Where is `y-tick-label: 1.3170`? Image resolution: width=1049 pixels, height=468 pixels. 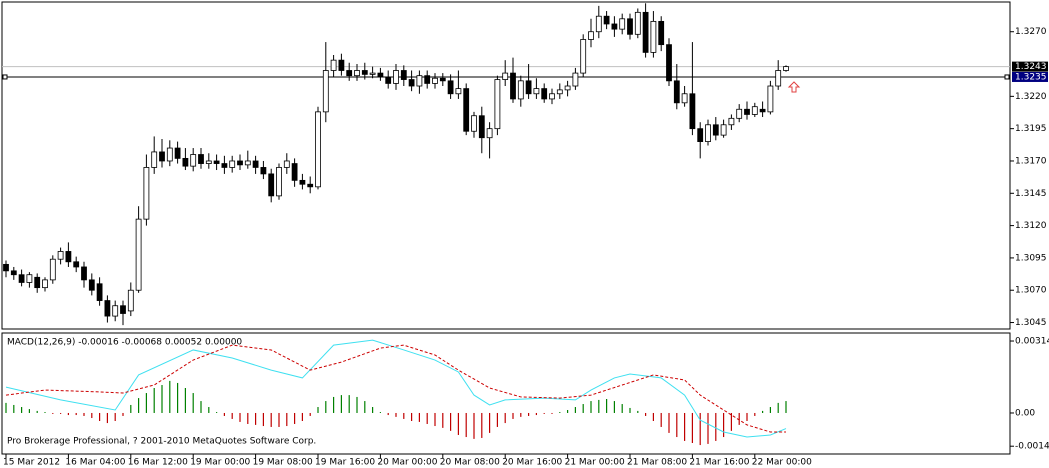 y-tick-label: 1.3170 is located at coordinates (1031, 161).